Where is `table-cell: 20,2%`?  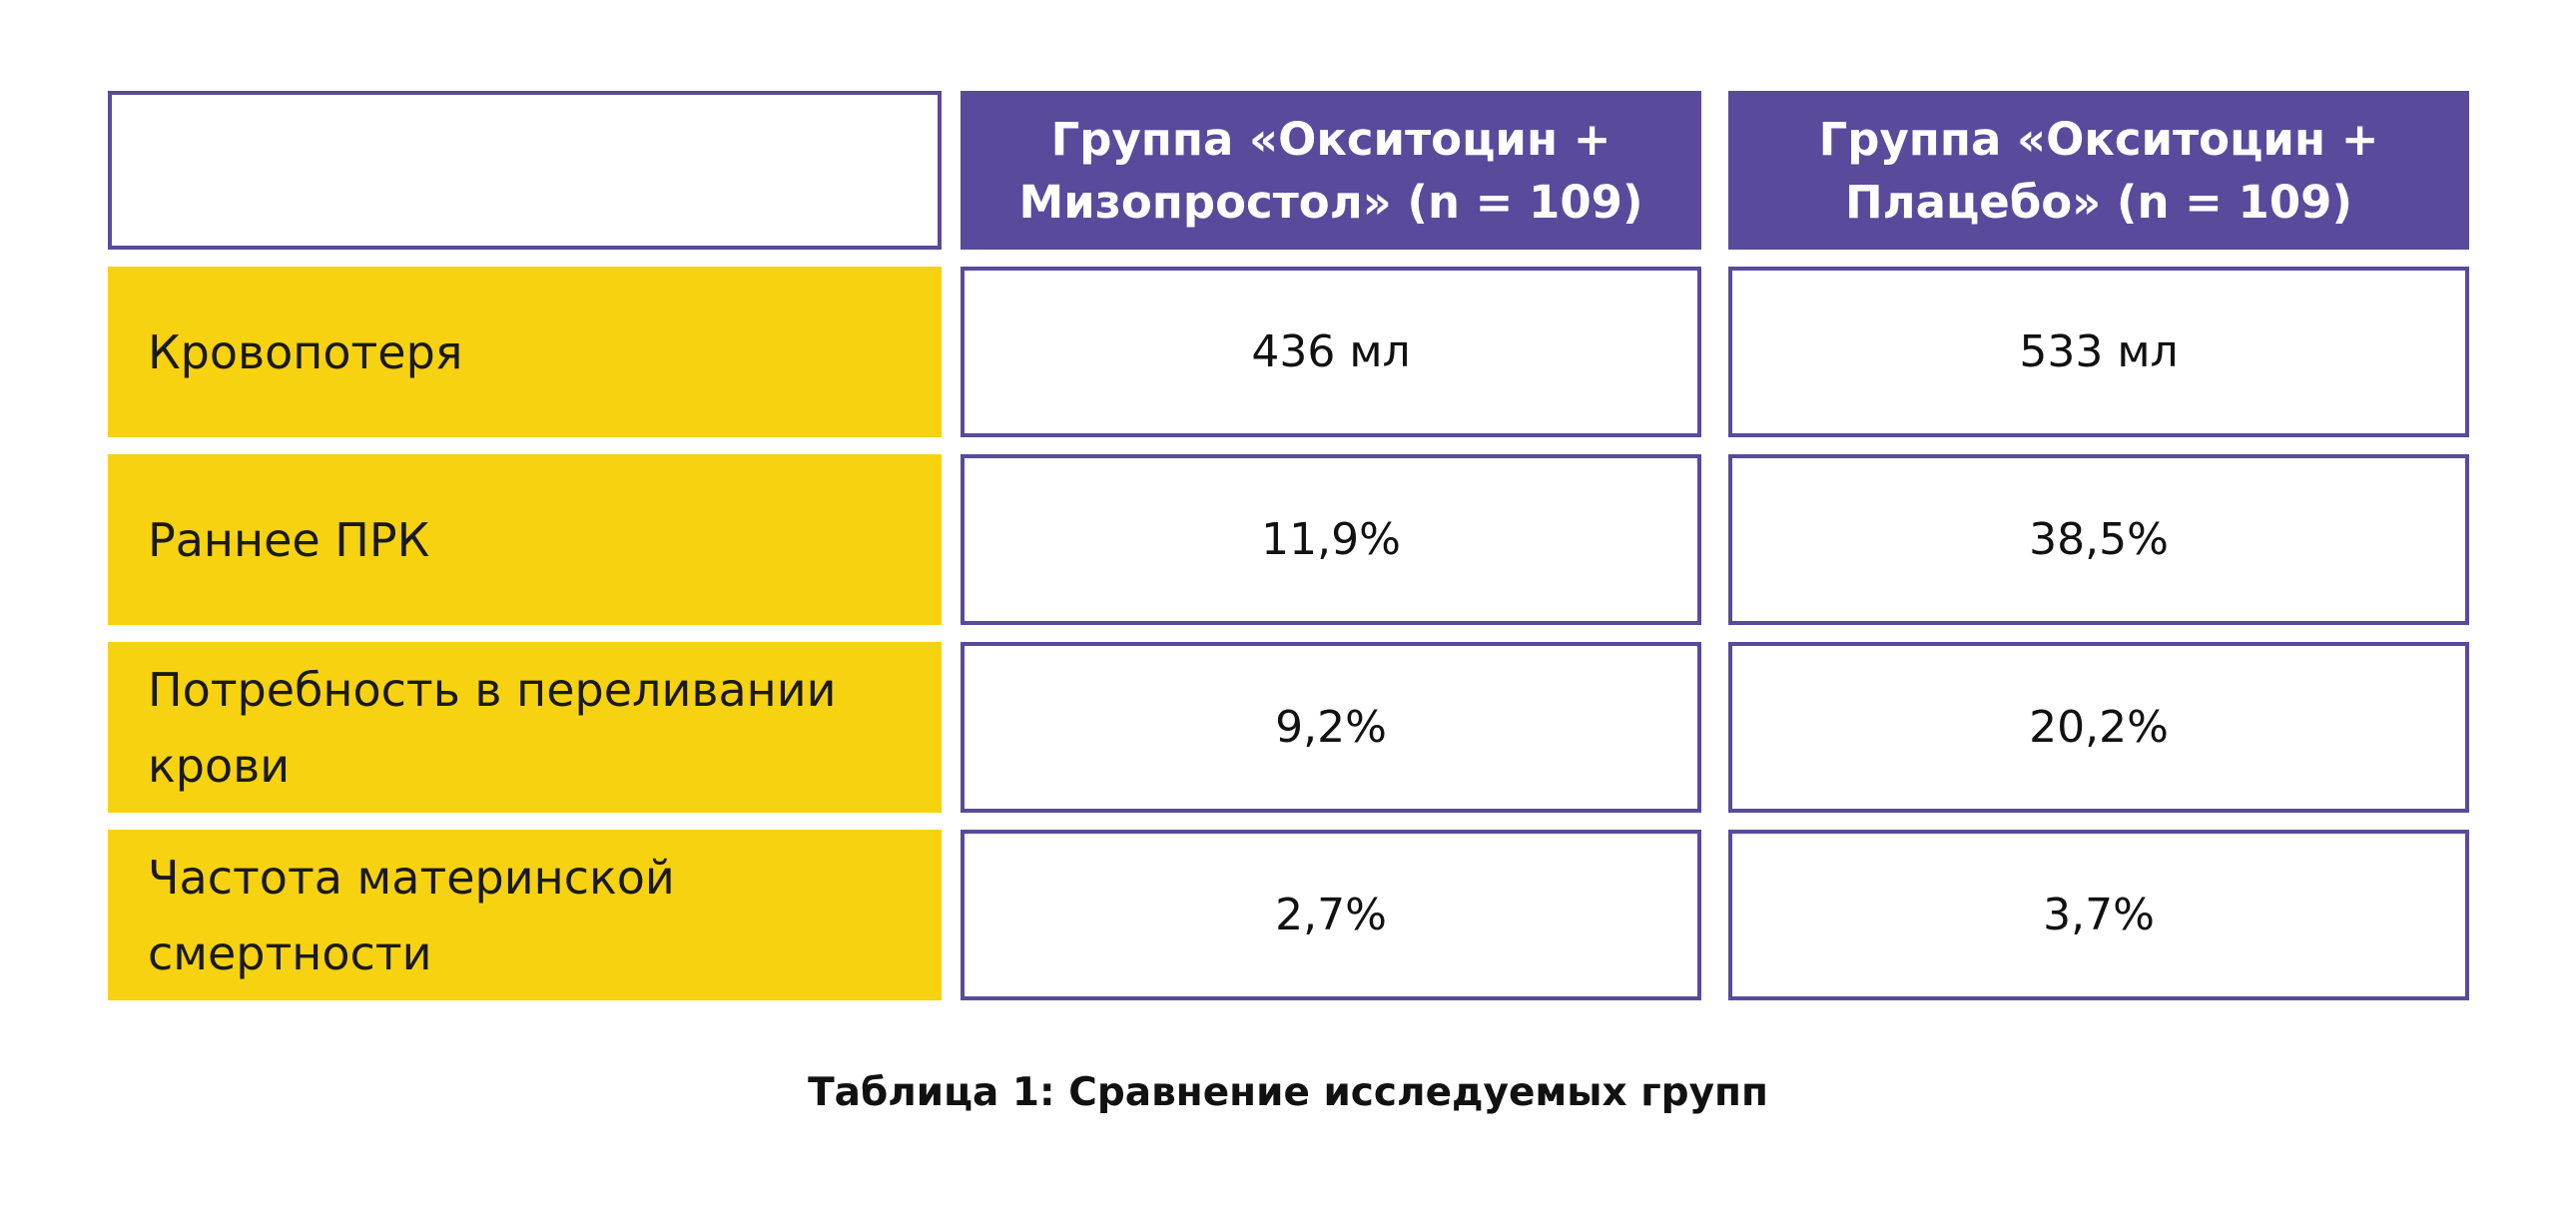
table-cell: 20,2% is located at coordinates (2098, 727).